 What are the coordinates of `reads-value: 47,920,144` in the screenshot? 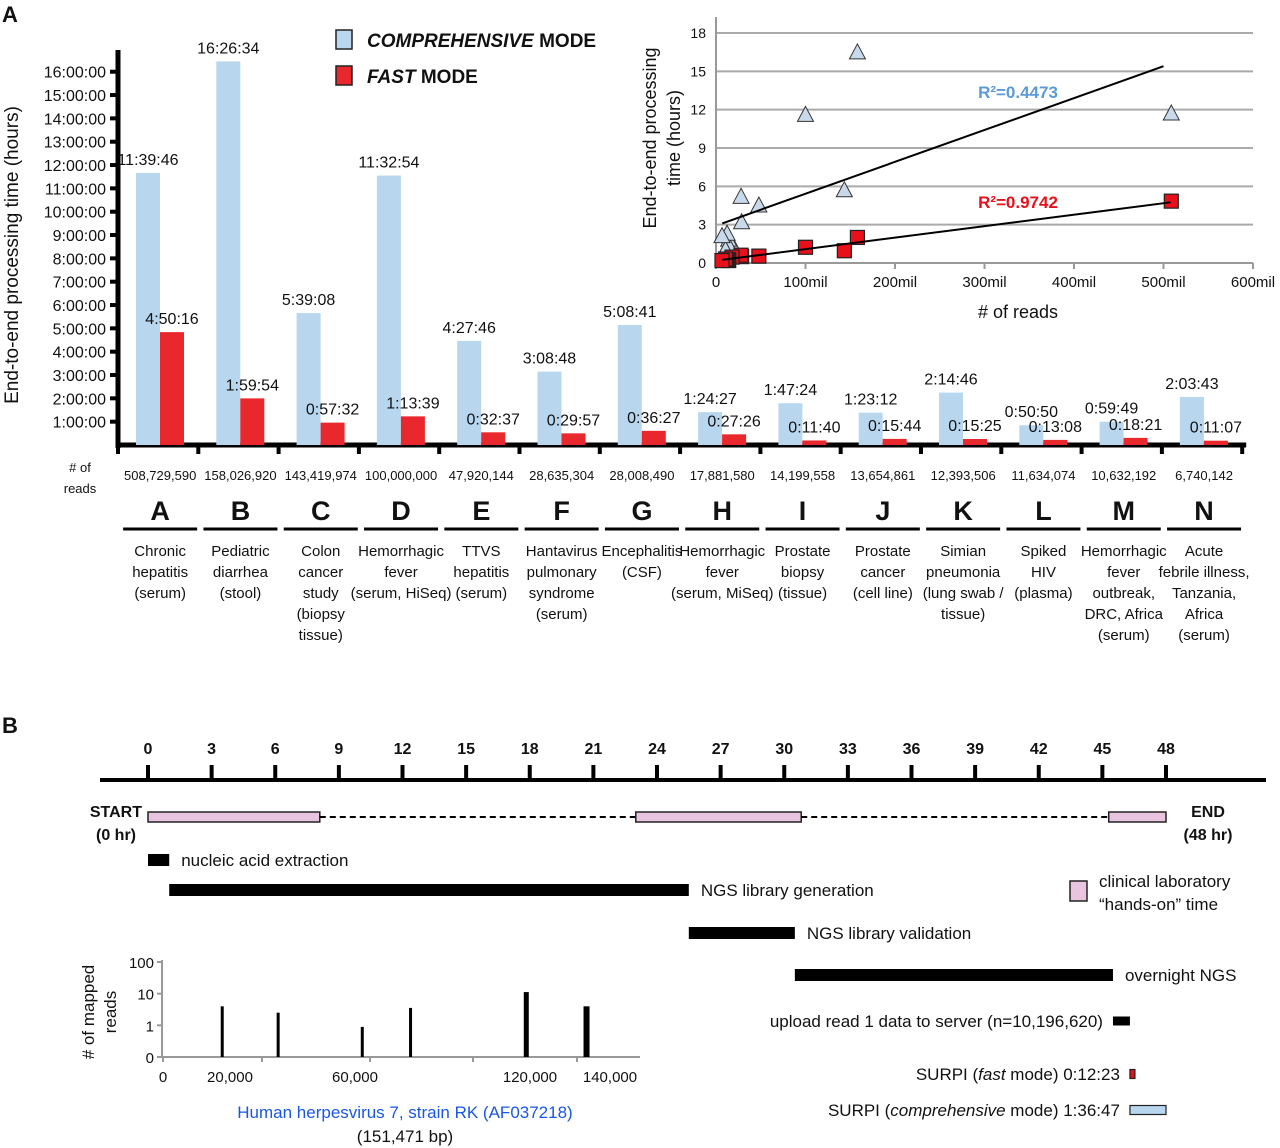 It's located at (481, 475).